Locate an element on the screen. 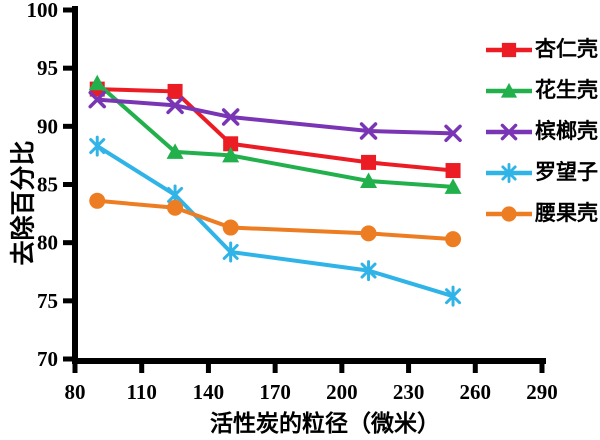 This screenshot has width=600, height=440. legend-marker-x-icon is located at coordinates (509, 131).